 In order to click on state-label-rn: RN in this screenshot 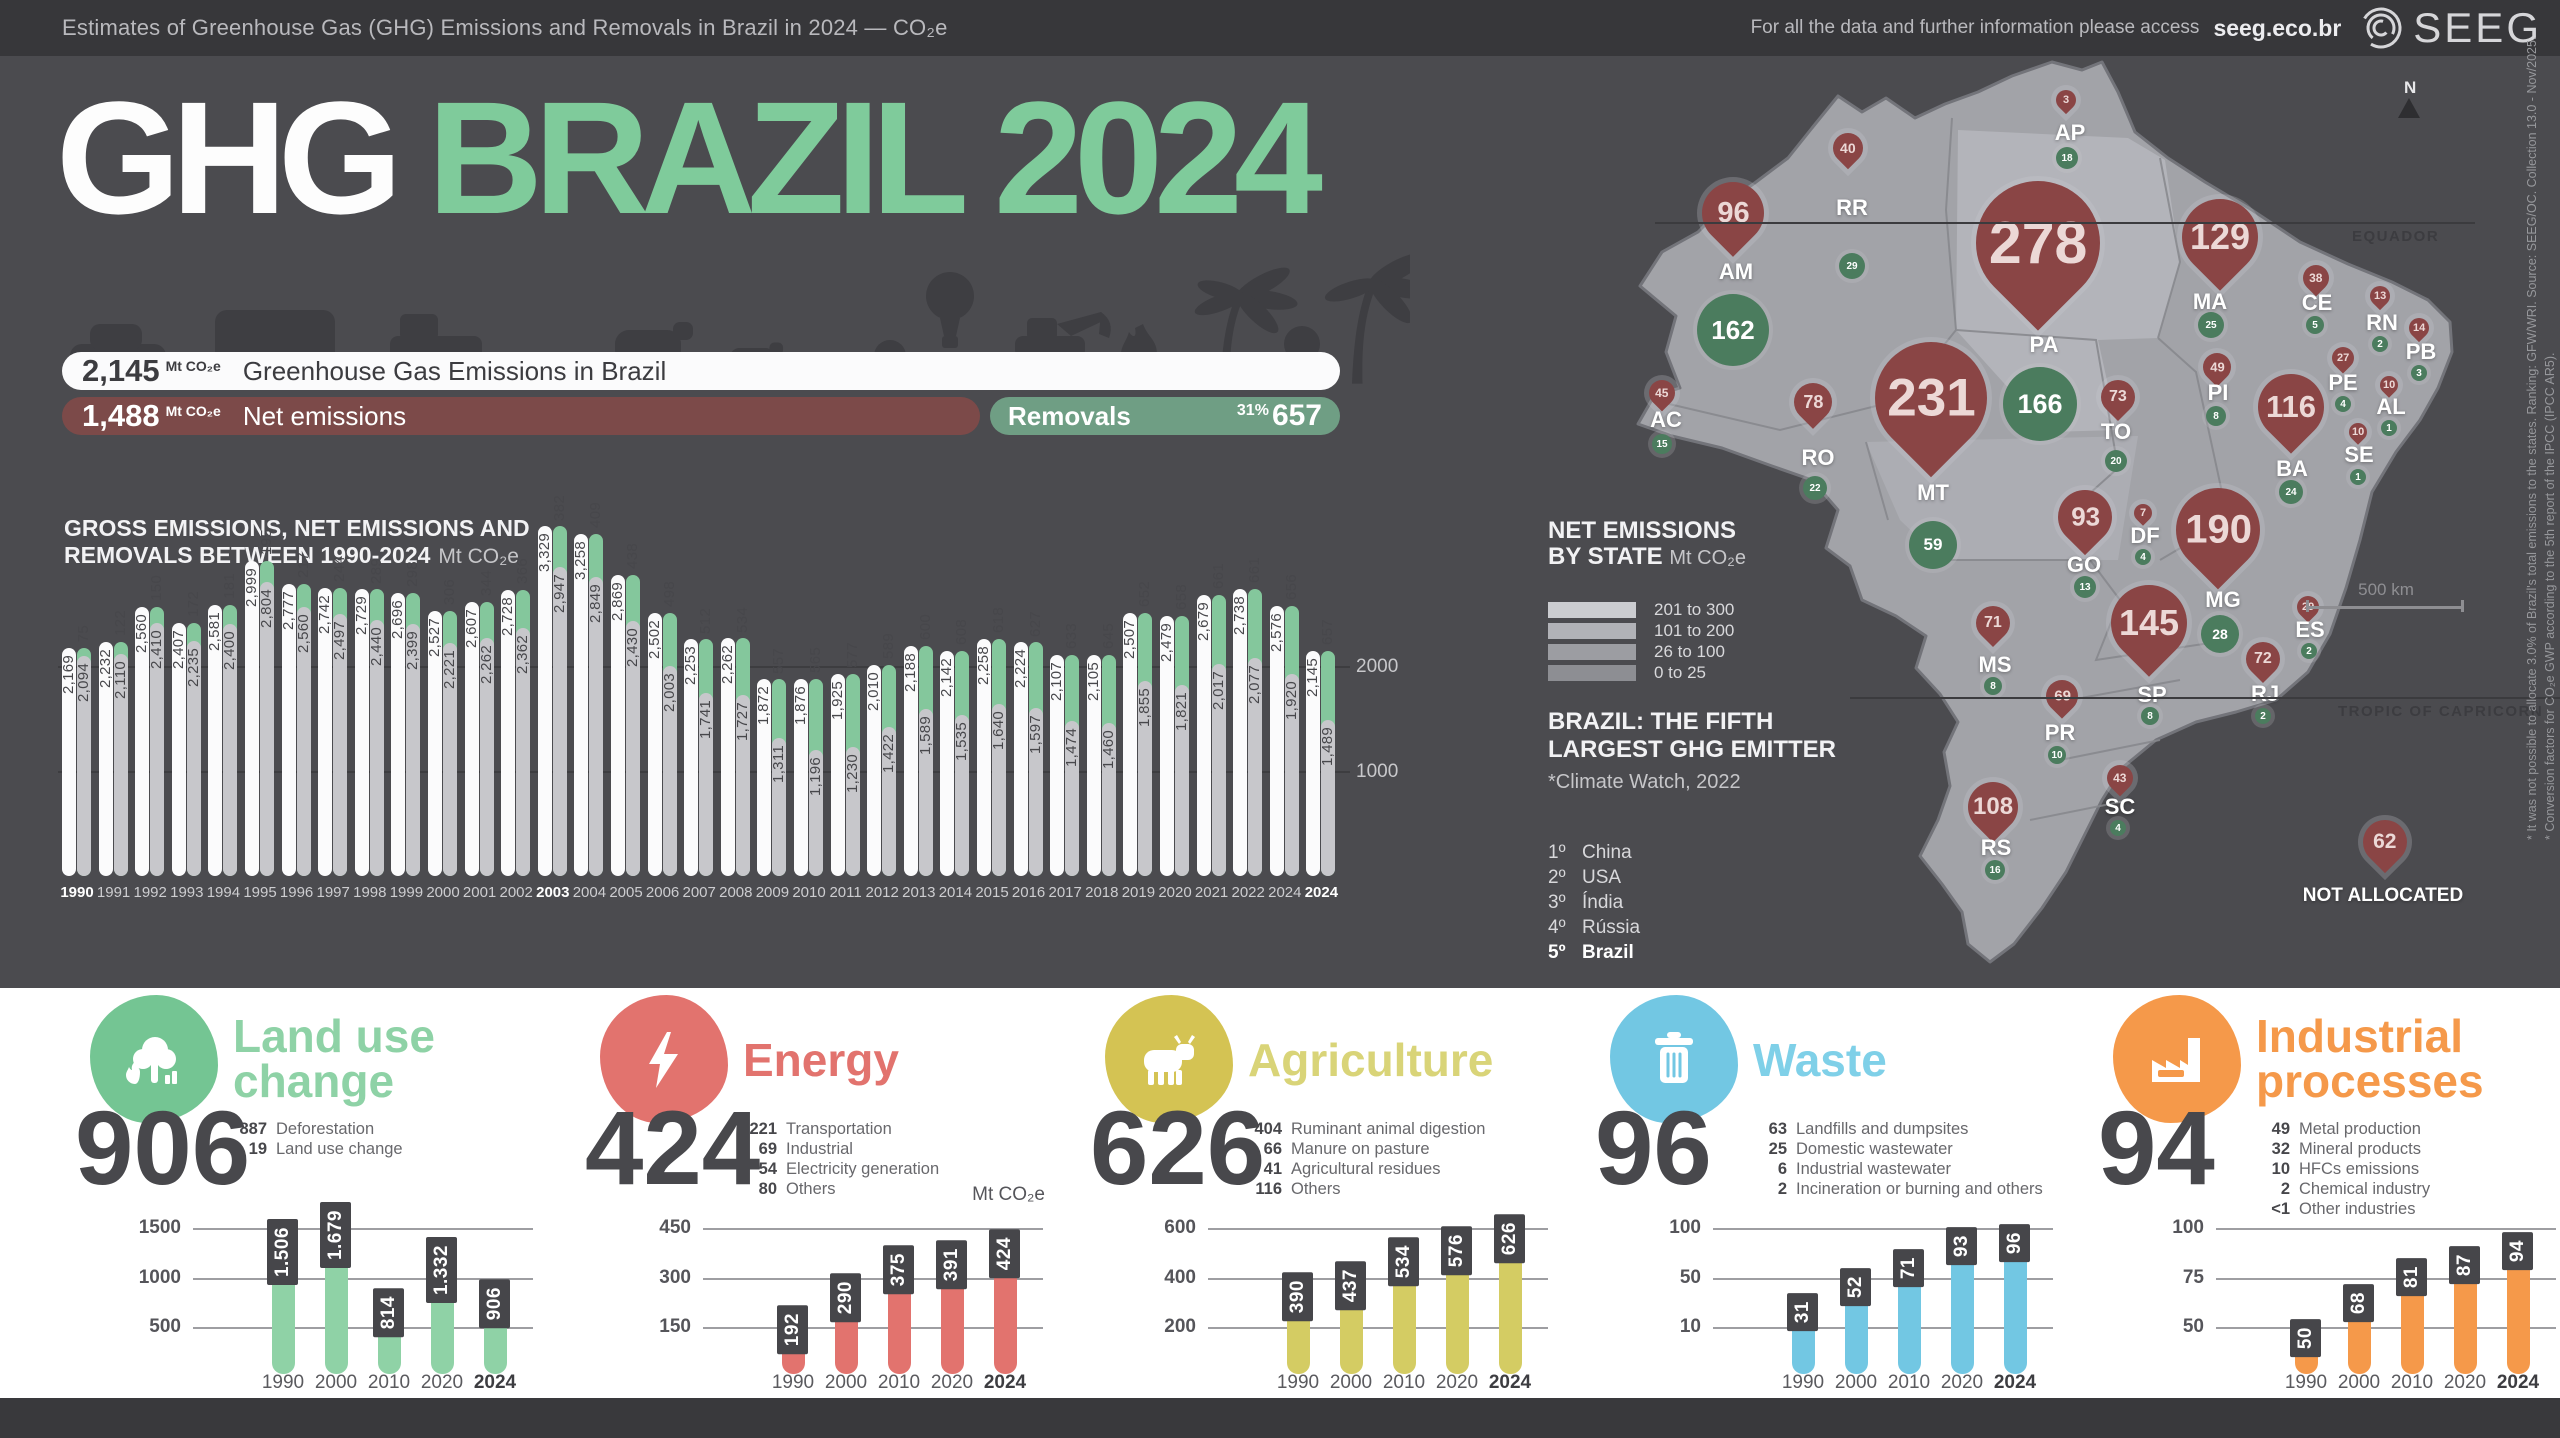, I will do `click(2382, 322)`.